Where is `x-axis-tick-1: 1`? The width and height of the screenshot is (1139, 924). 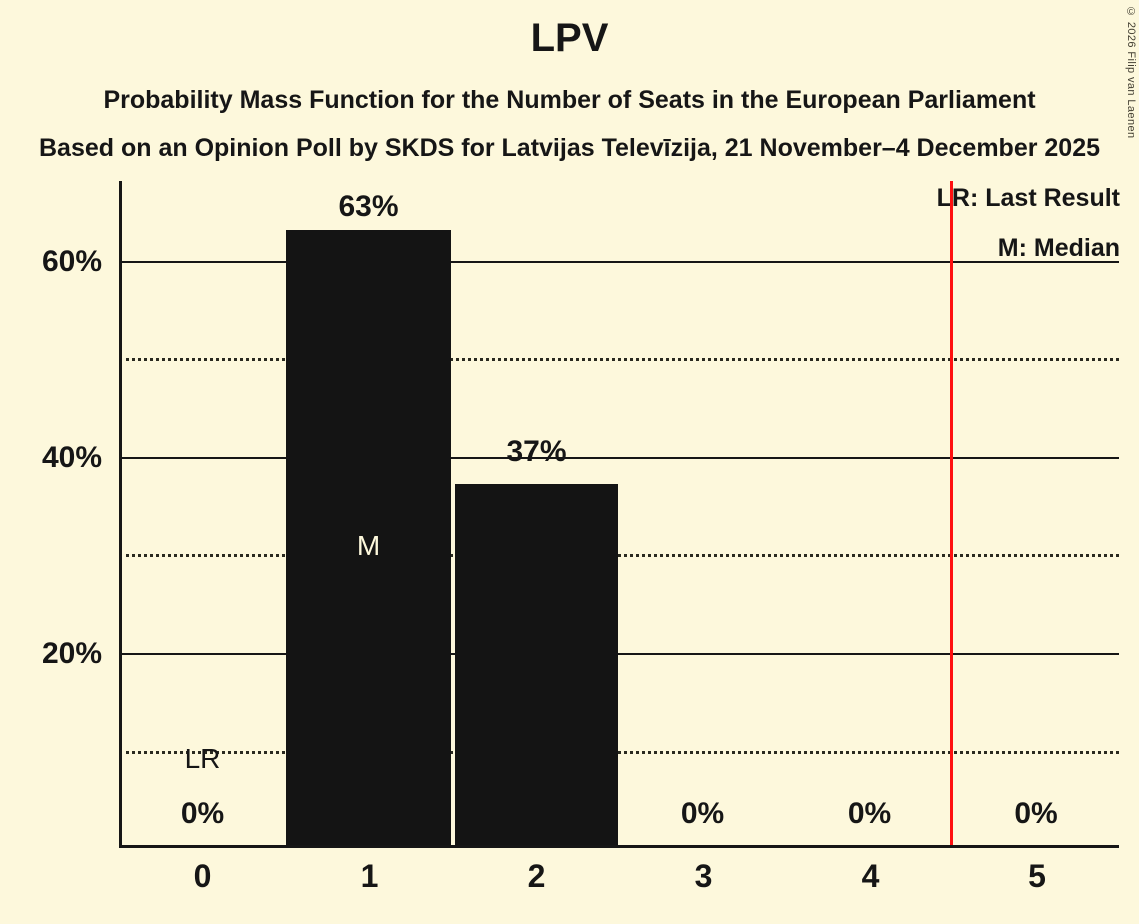 x-axis-tick-1: 1 is located at coordinates (369, 876).